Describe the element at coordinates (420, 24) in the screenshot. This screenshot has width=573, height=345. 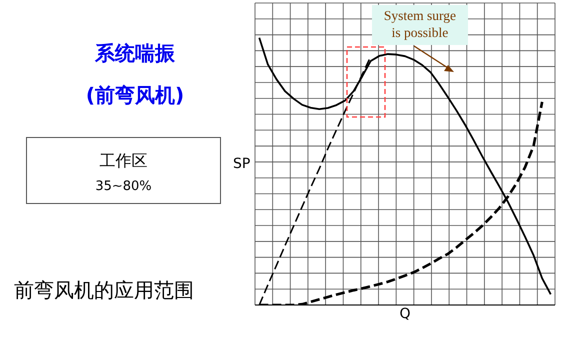
I see `annotation: System surge is possible` at that location.